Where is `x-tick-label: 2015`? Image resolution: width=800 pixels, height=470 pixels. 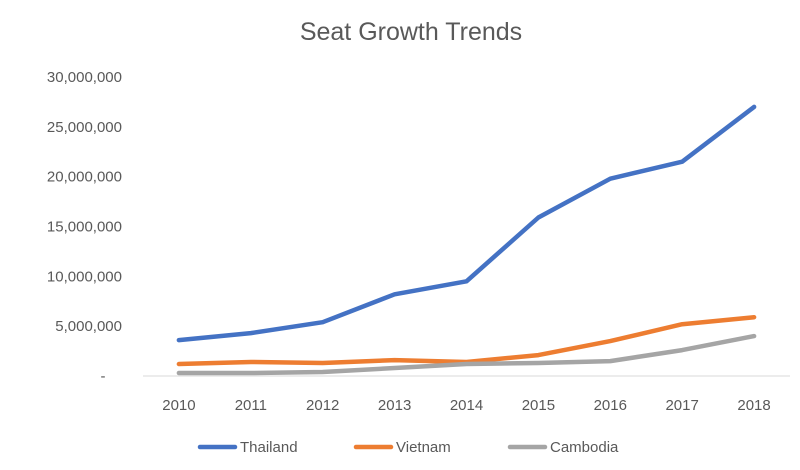 x-tick-label: 2015 is located at coordinates (538, 405).